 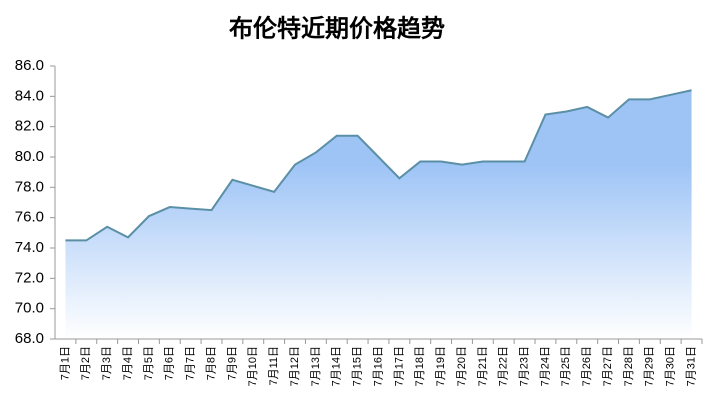 I want to click on x-tick-label: 7月9日, so click(x=232, y=363).